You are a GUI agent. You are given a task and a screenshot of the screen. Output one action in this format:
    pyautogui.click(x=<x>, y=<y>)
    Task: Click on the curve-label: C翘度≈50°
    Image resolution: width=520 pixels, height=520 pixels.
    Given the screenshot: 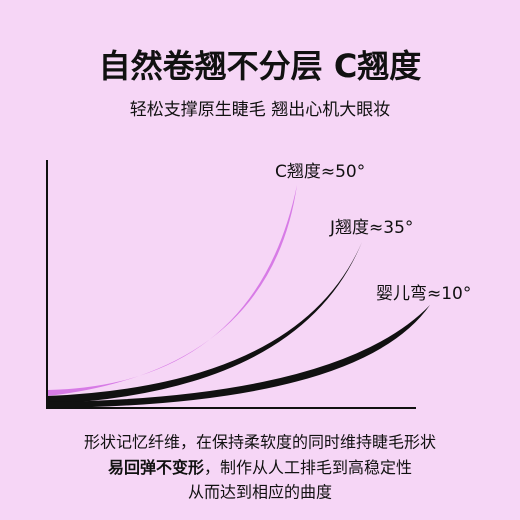 What is the action you would take?
    pyautogui.click(x=320, y=172)
    